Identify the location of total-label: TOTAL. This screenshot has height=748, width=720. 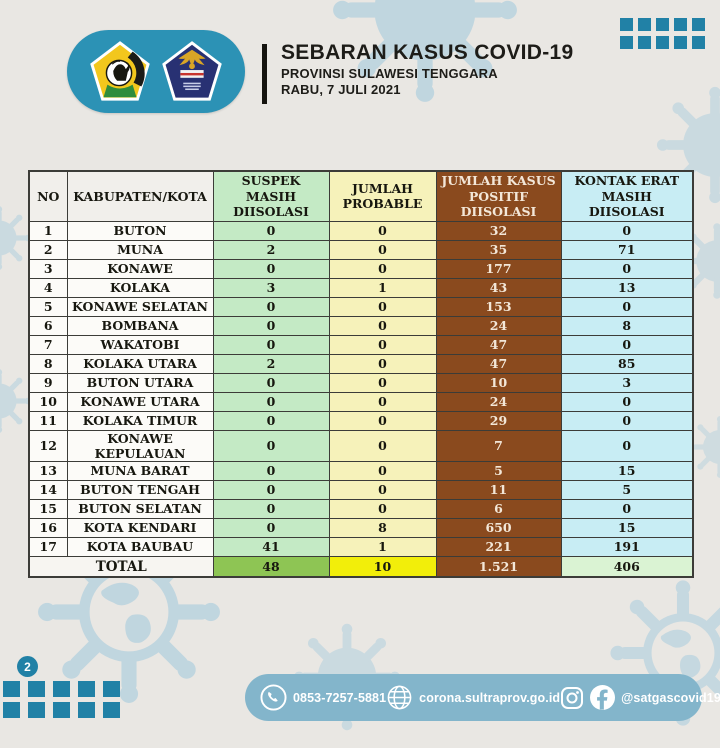
(121, 566).